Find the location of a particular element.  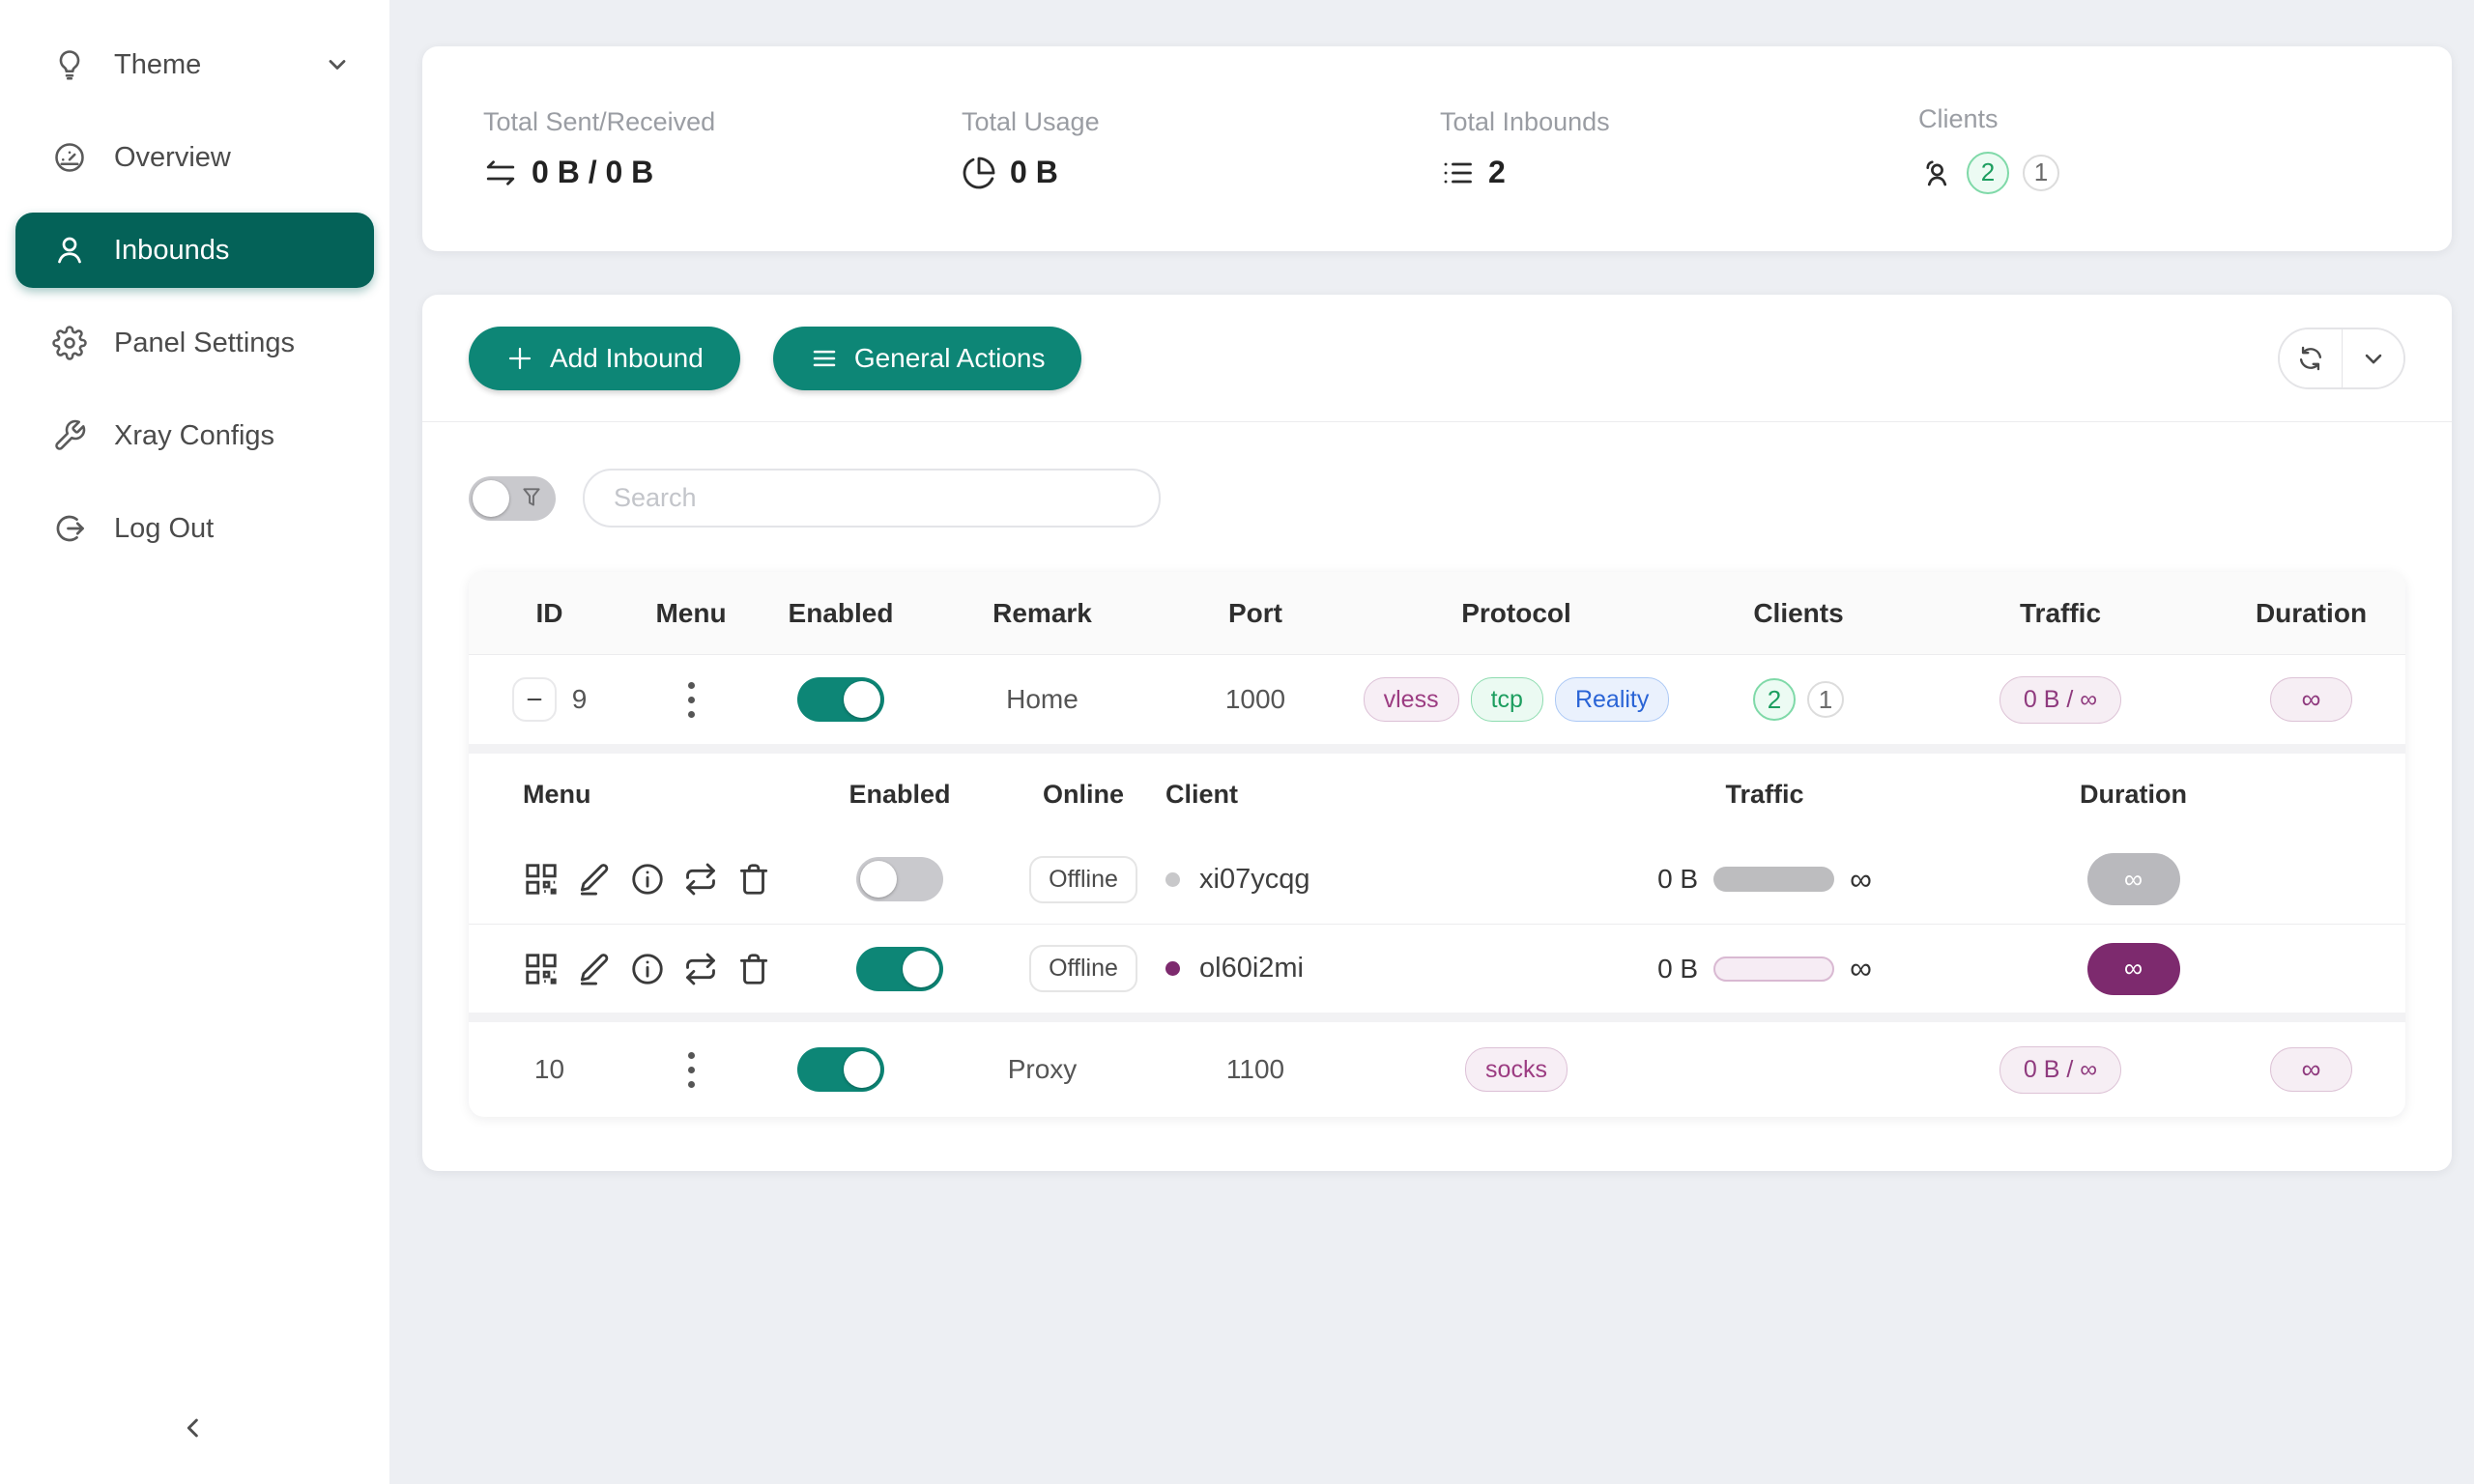

header-enabled: Enabled is located at coordinates (900, 794).